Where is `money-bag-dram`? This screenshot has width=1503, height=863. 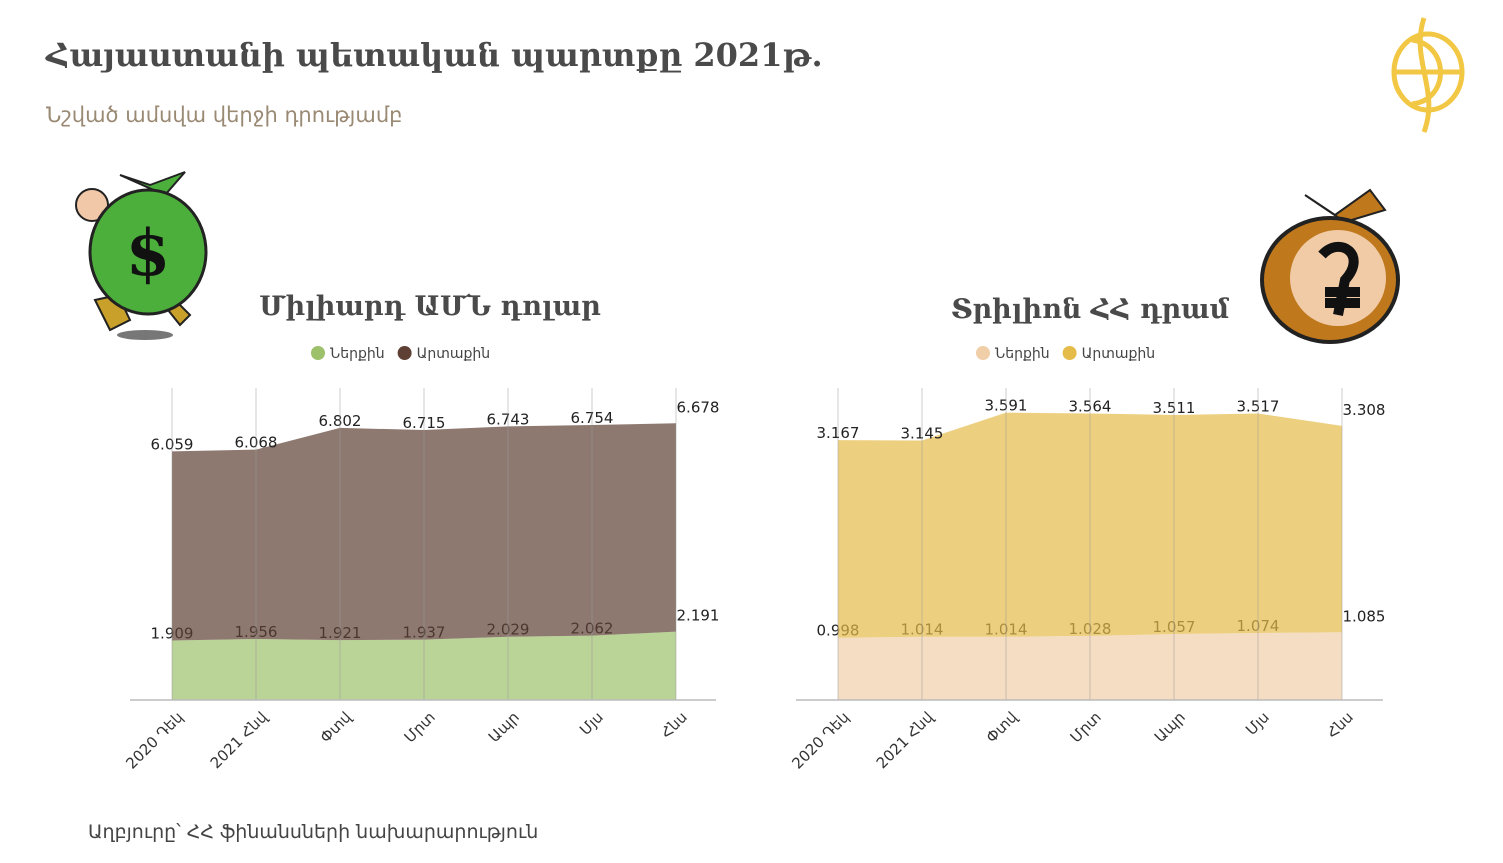
money-bag-dram is located at coordinates (1330, 266).